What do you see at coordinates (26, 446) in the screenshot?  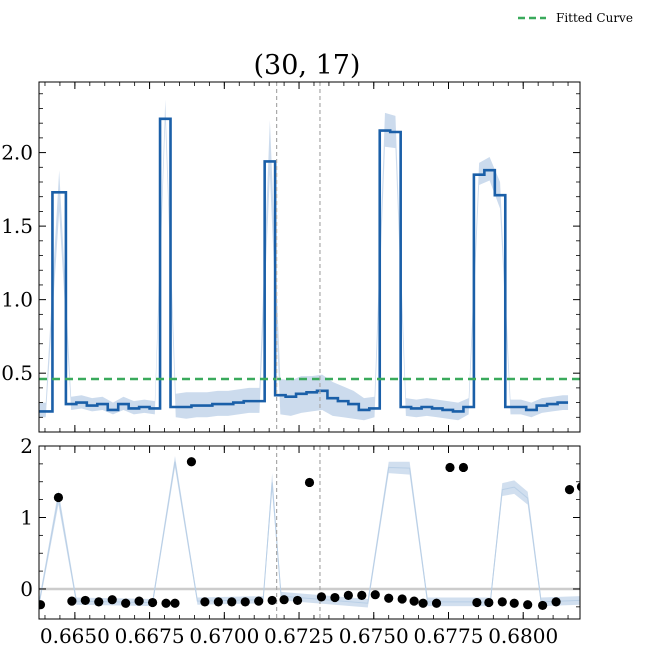 I see `bottom-ytick-label: 2` at bounding box center [26, 446].